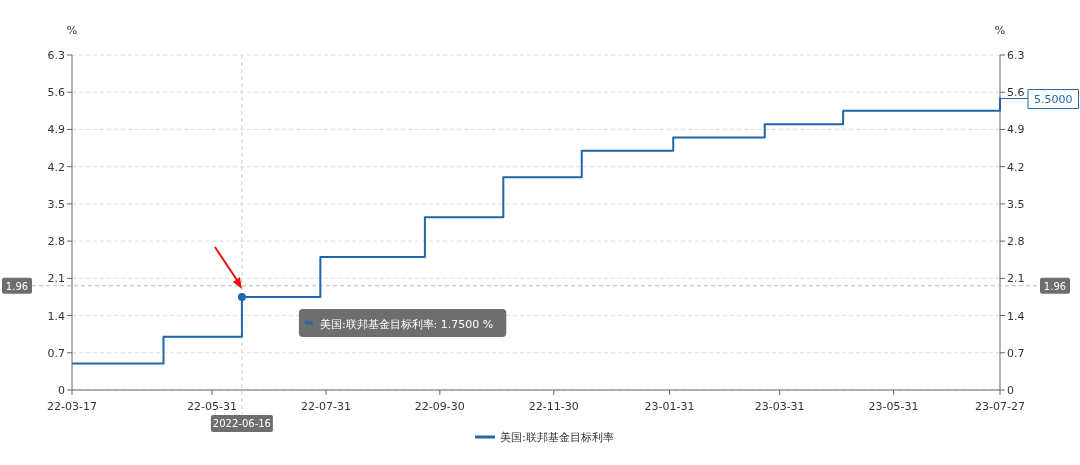 The width and height of the screenshot is (1080, 465). Describe the element at coordinates (1055, 286) in the screenshot. I see `ref-line-label: 1.96` at that location.